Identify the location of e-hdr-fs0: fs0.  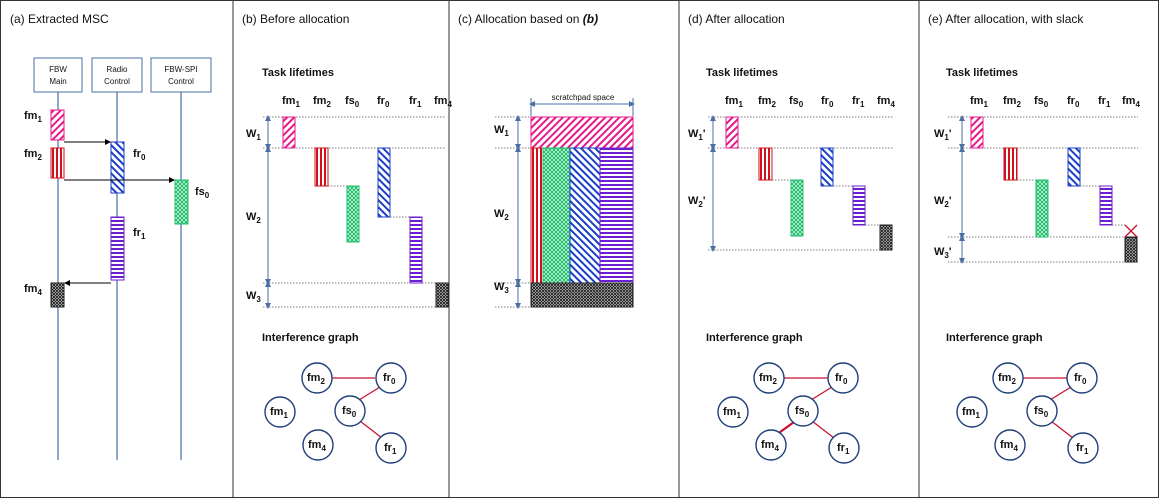
(1041, 102).